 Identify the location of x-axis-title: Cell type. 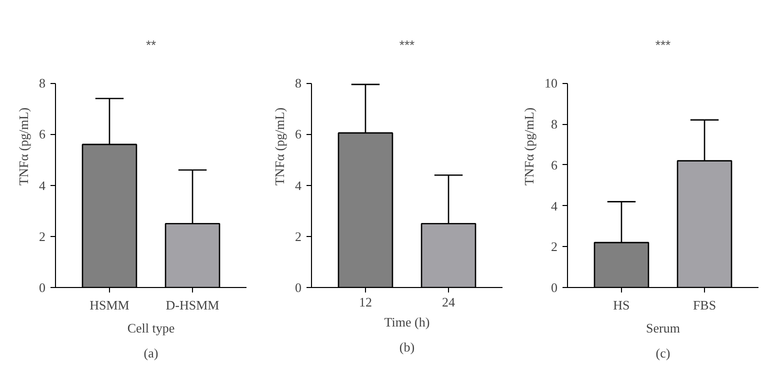
(151, 328).